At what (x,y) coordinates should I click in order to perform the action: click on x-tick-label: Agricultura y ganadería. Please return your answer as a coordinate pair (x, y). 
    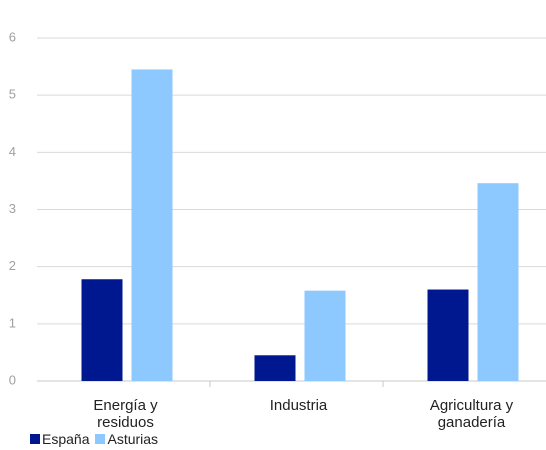
    Looking at the image, I should click on (471, 414).